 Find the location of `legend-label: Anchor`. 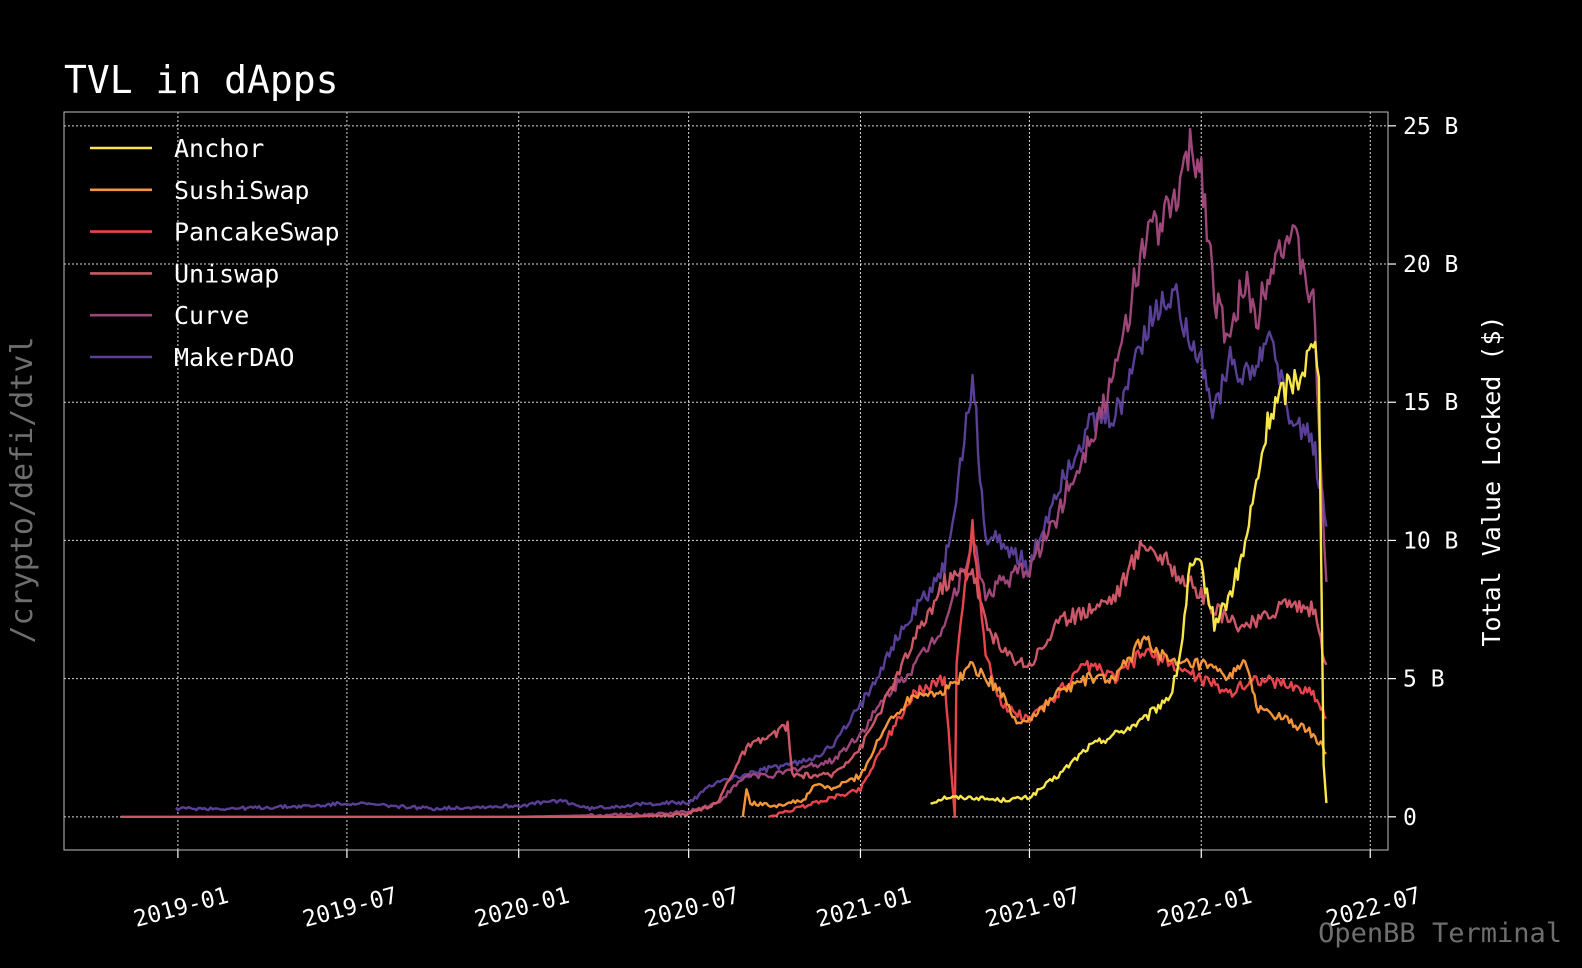

legend-label: Anchor is located at coordinates (219, 148).